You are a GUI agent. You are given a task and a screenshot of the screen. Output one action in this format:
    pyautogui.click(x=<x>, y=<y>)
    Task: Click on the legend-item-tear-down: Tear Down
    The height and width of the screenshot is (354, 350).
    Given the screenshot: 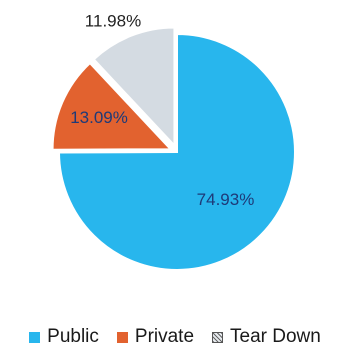 What is the action you would take?
    pyautogui.click(x=266, y=337)
    